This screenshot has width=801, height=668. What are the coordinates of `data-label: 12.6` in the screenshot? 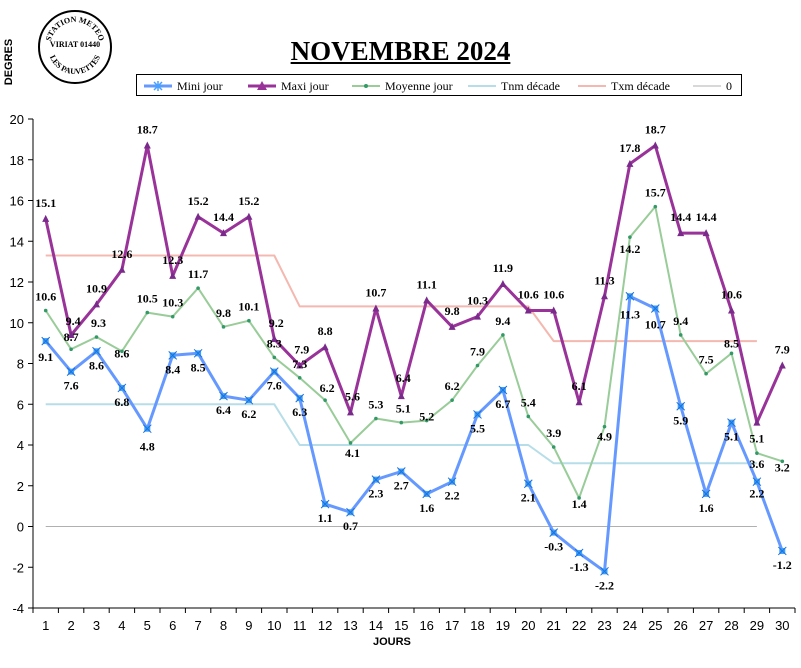 It's located at (121, 254).